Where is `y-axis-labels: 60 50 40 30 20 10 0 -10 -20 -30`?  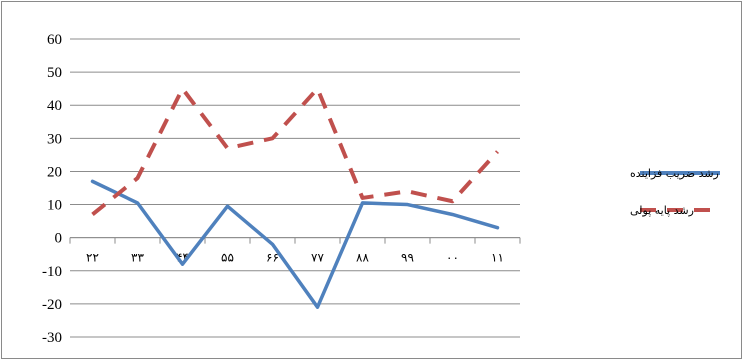 y-axis-labels: 60 50 40 30 20 10 0 -10 -20 -30 is located at coordinates (52, 189).